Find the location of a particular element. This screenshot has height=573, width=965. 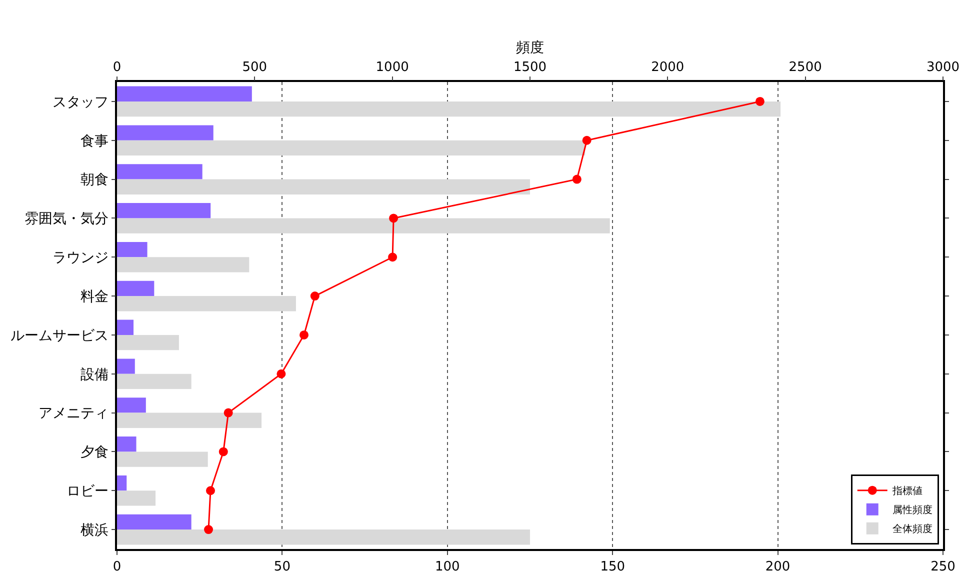

x2-tick-label: 2500 is located at coordinates (805, 68).